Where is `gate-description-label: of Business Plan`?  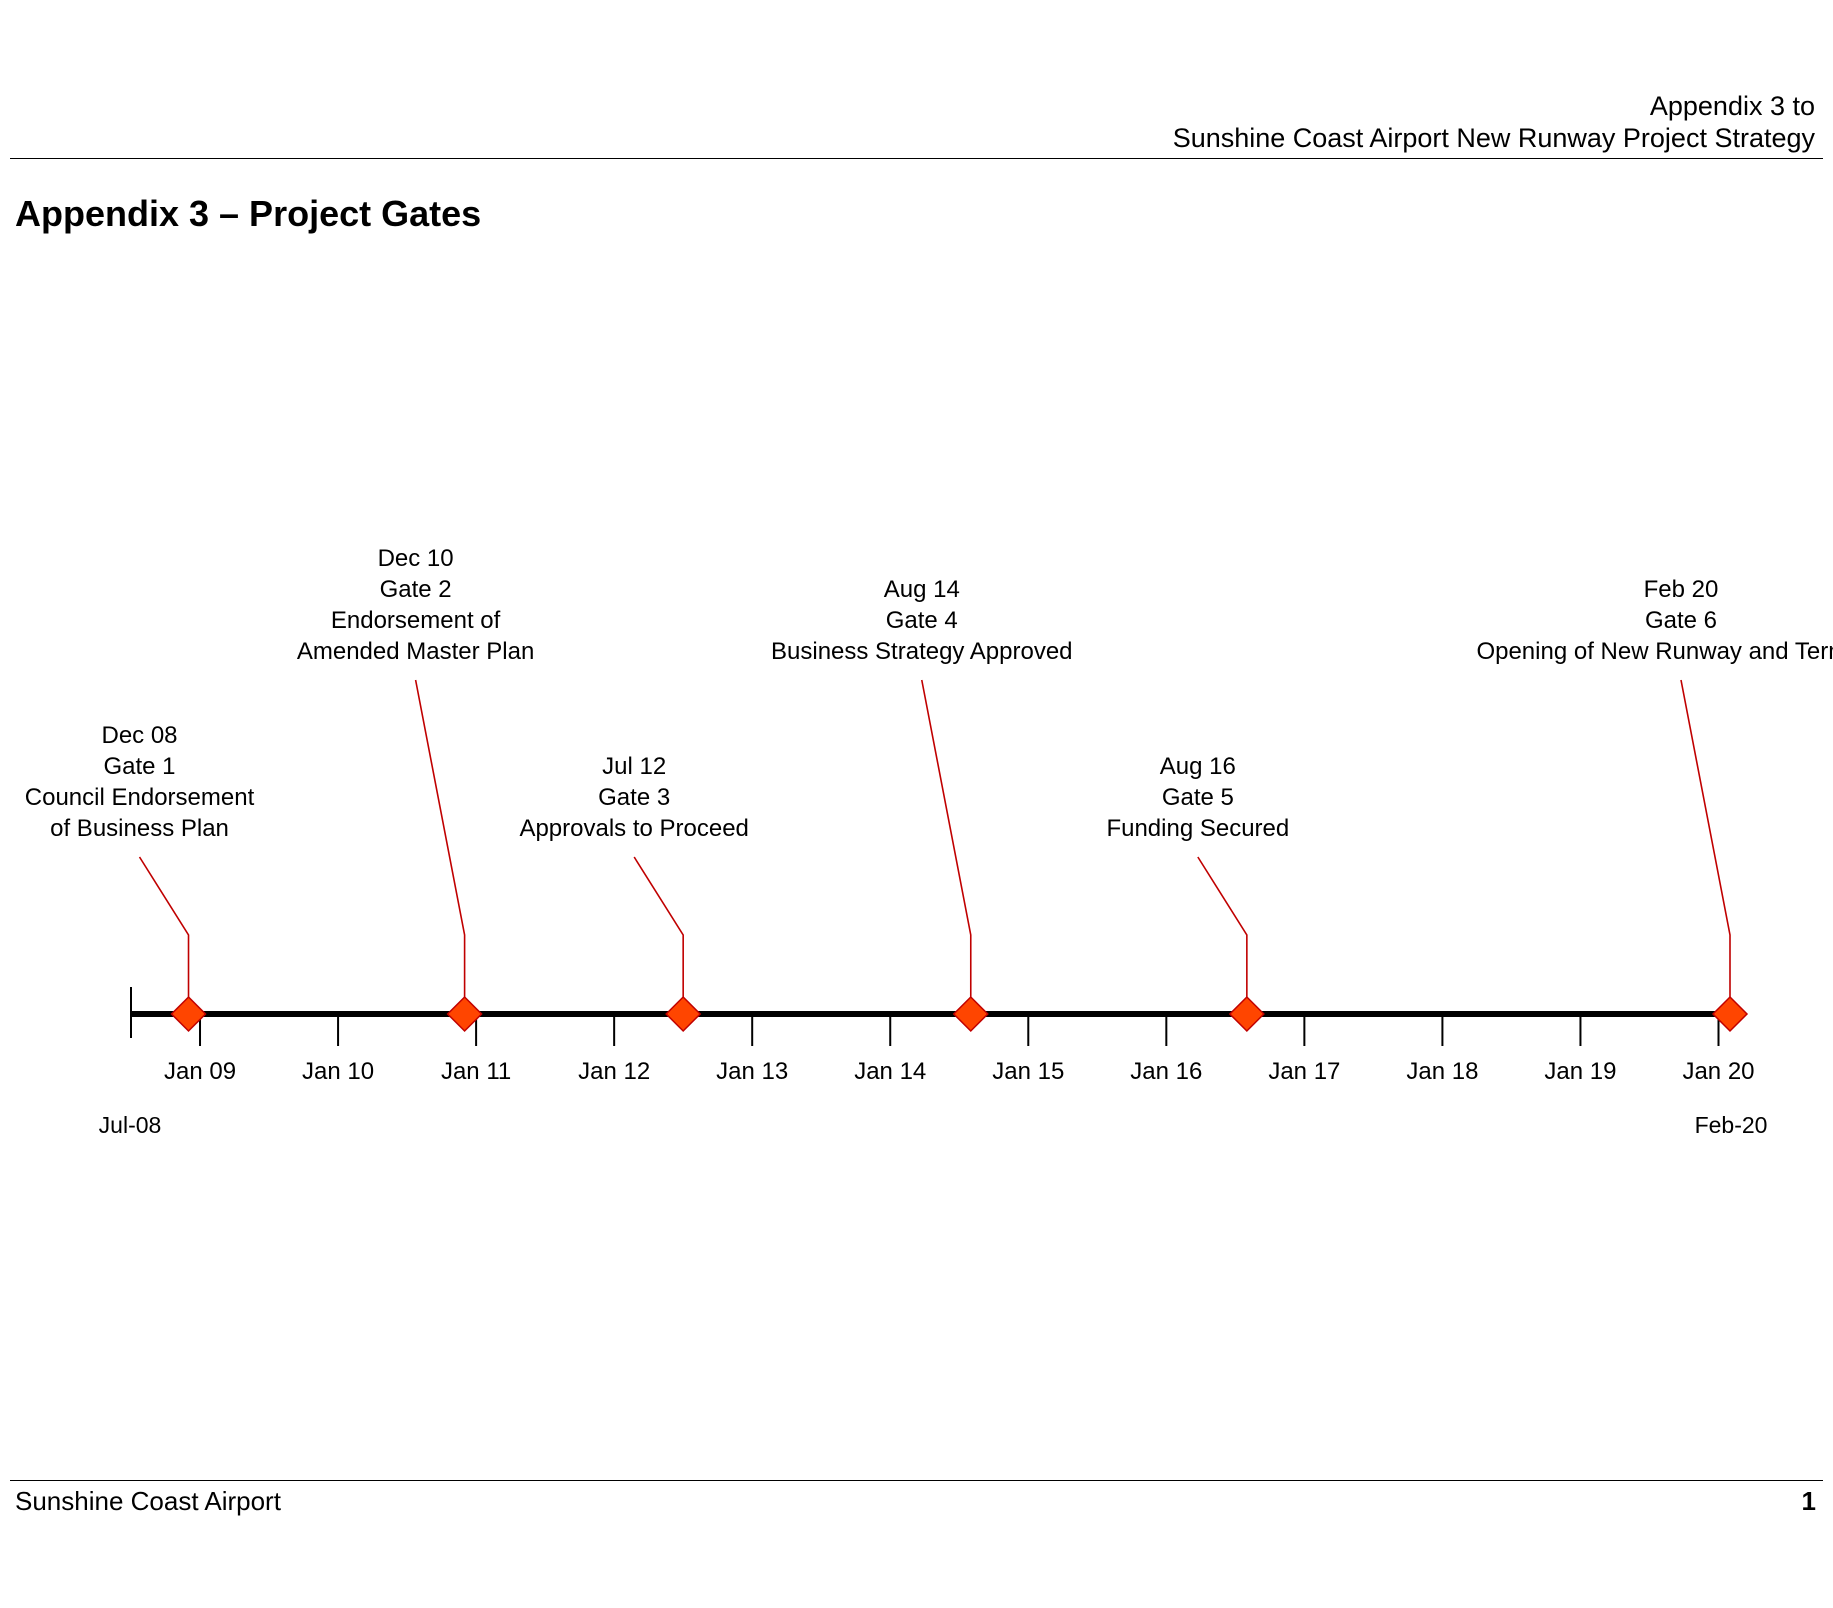 gate-description-label: of Business Plan is located at coordinates (139, 828).